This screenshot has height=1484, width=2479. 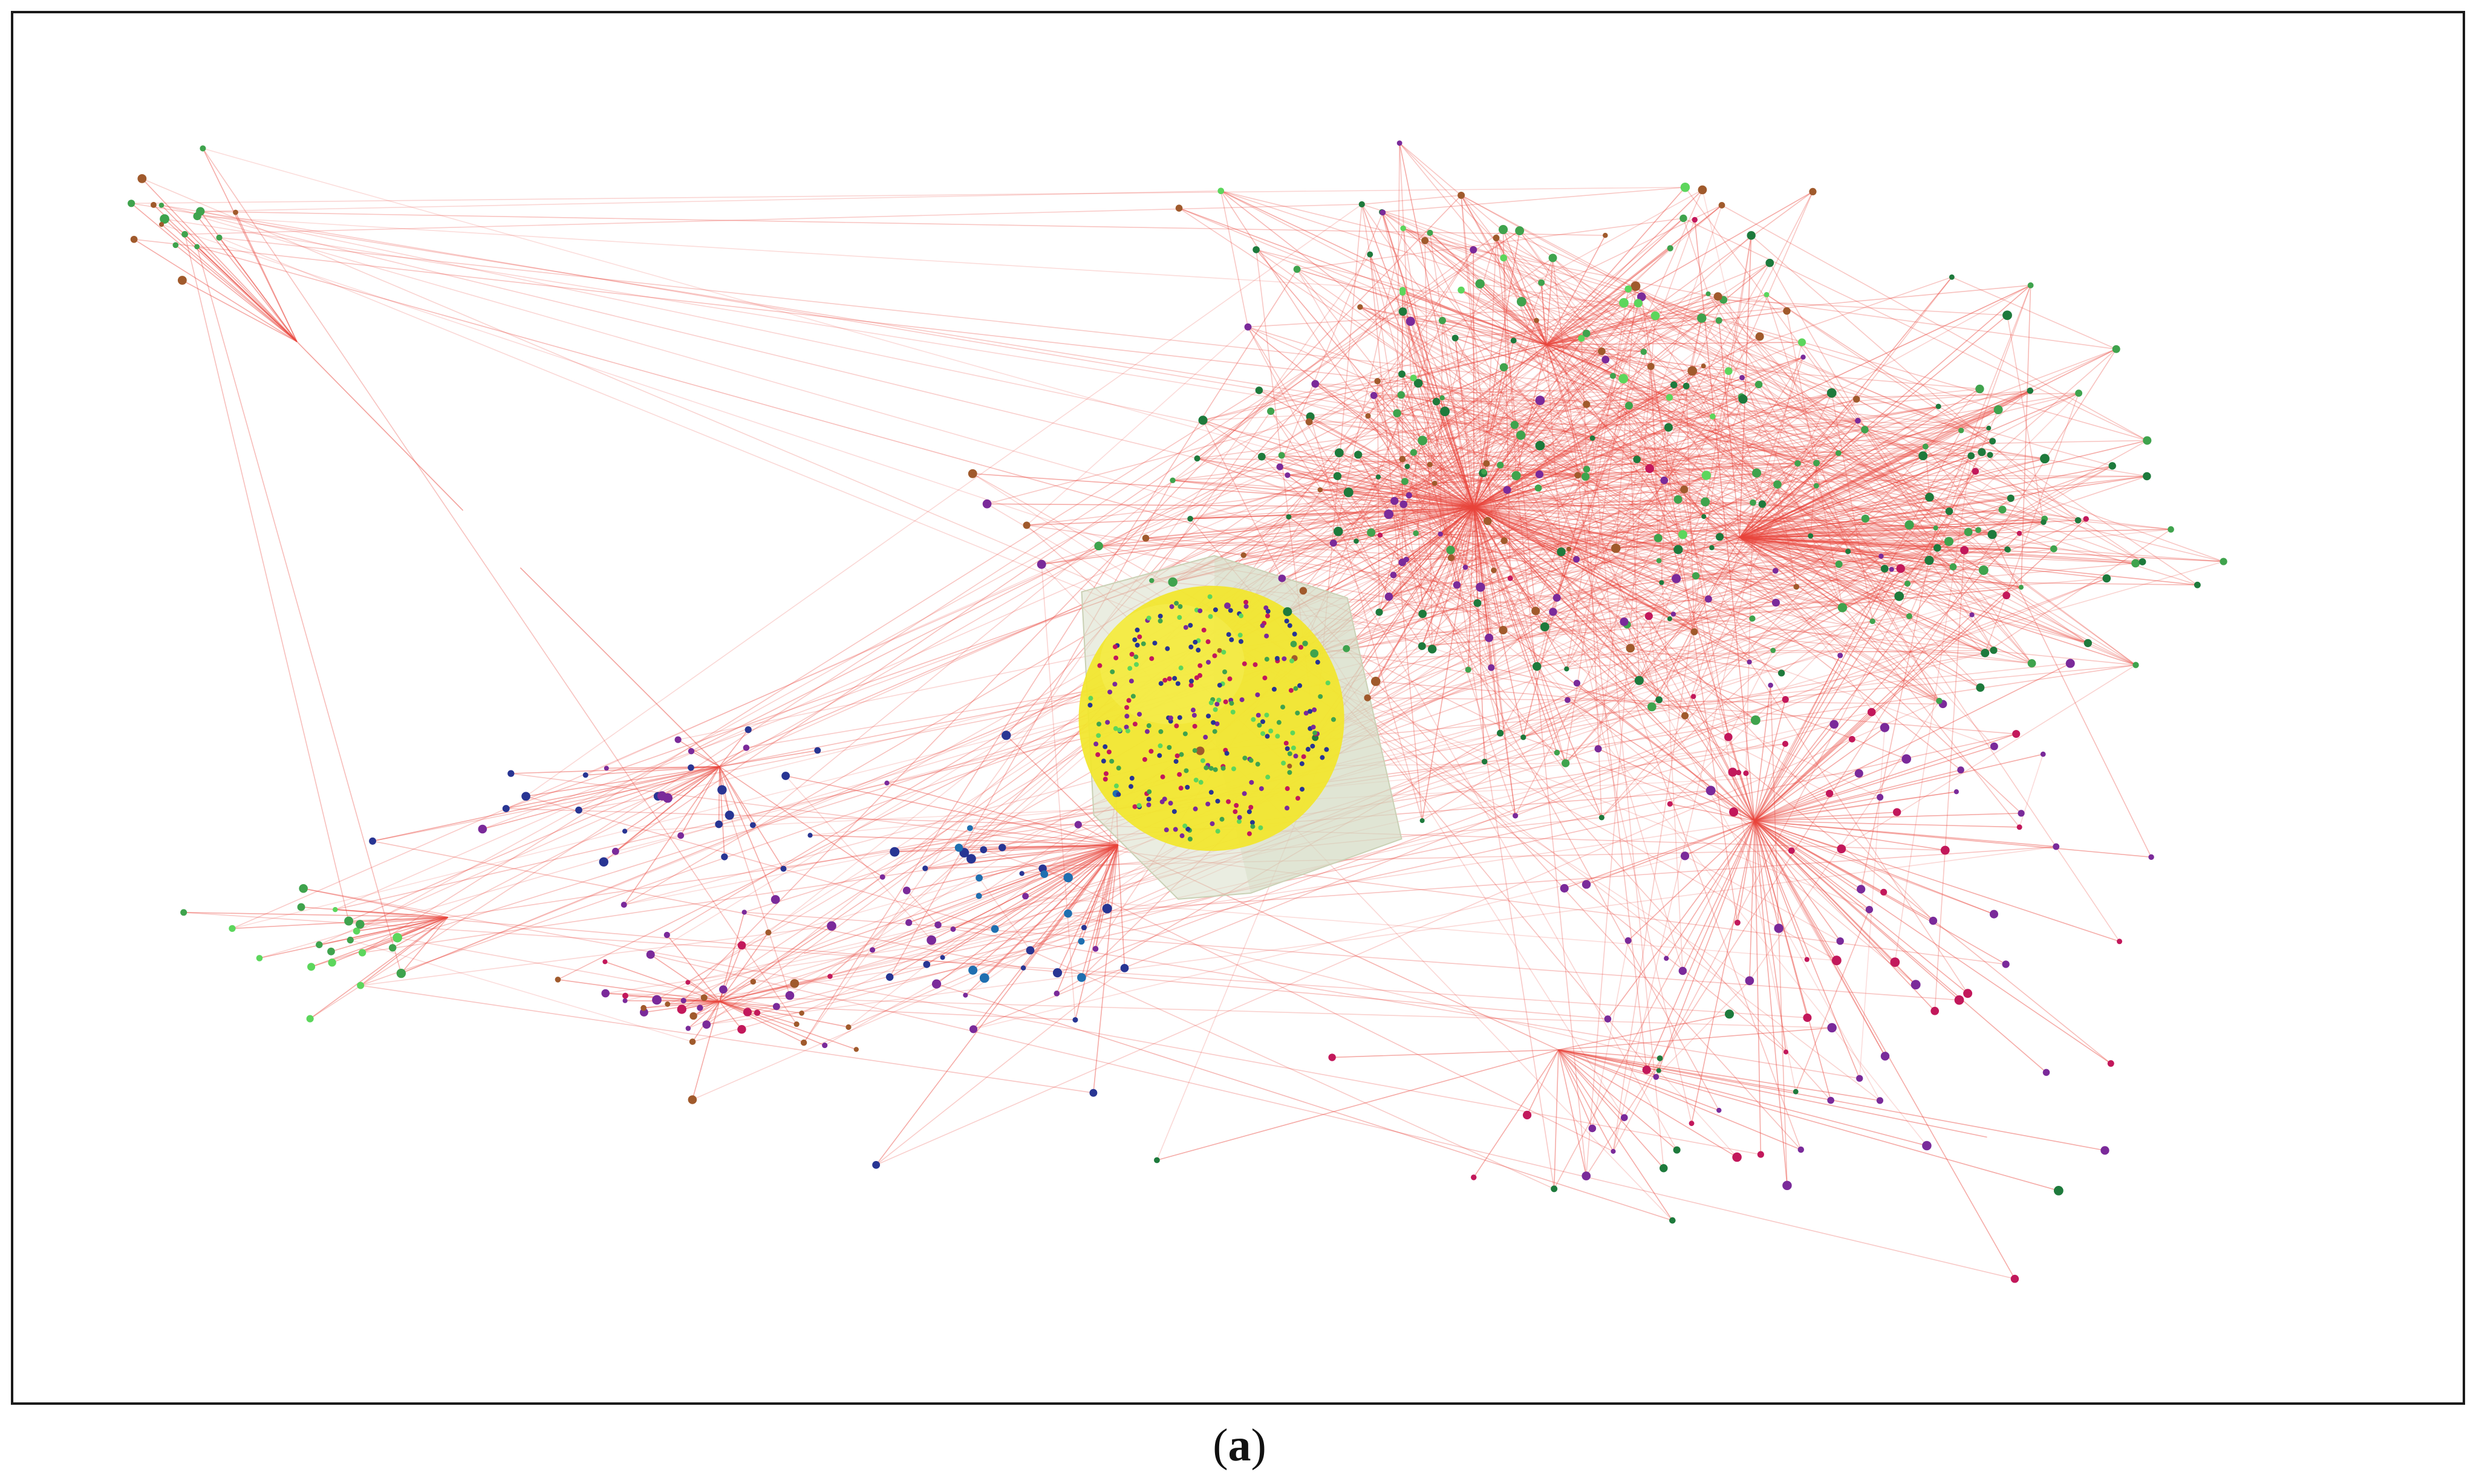 I want to click on figure-caption: (a), so click(x=1239, y=1445).